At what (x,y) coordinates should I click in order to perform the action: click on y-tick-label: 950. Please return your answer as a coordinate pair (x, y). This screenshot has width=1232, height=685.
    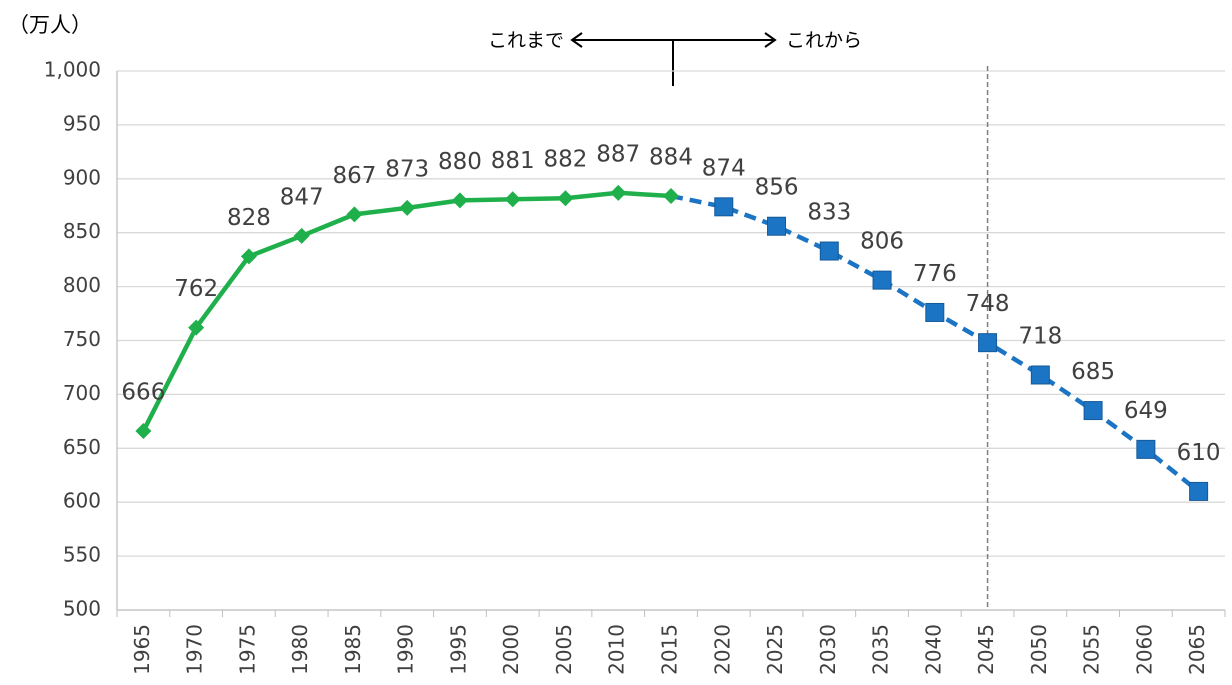
    Looking at the image, I should click on (82, 123).